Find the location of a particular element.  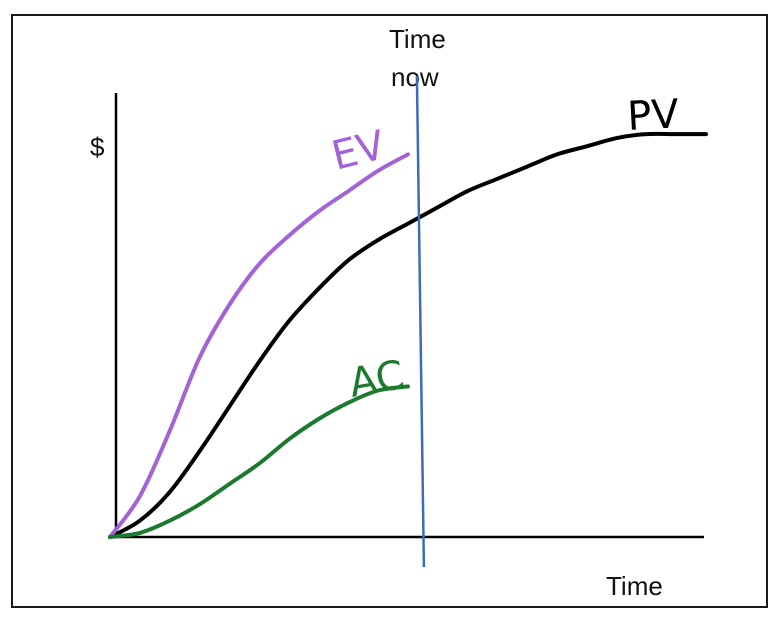

time-now-label-line1: Time is located at coordinates (417, 39).